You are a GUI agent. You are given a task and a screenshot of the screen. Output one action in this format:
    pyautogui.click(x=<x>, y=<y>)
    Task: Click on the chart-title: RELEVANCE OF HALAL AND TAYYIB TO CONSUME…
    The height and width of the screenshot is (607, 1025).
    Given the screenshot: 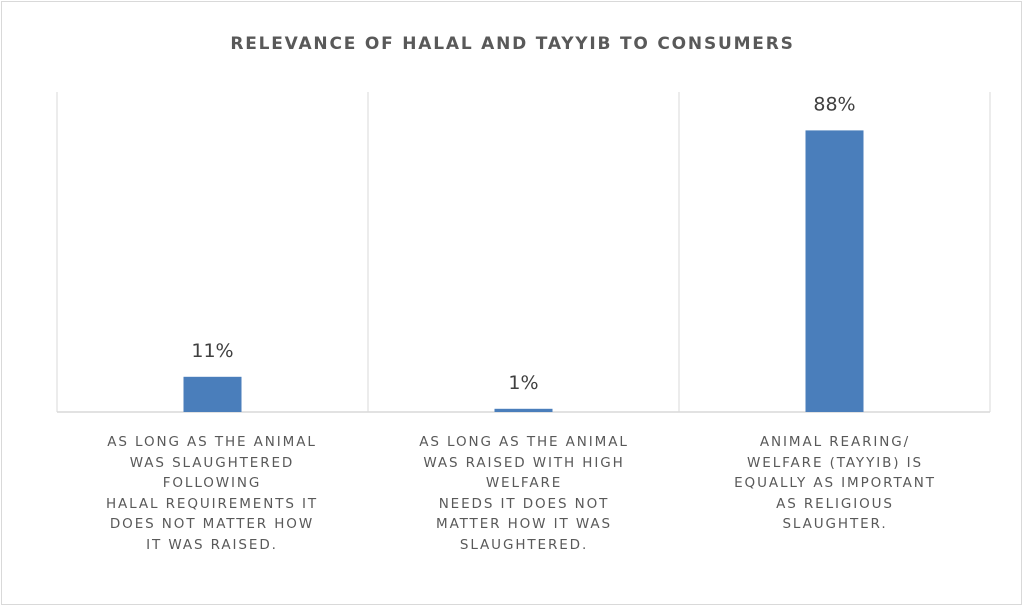 What is the action you would take?
    pyautogui.click(x=512, y=44)
    